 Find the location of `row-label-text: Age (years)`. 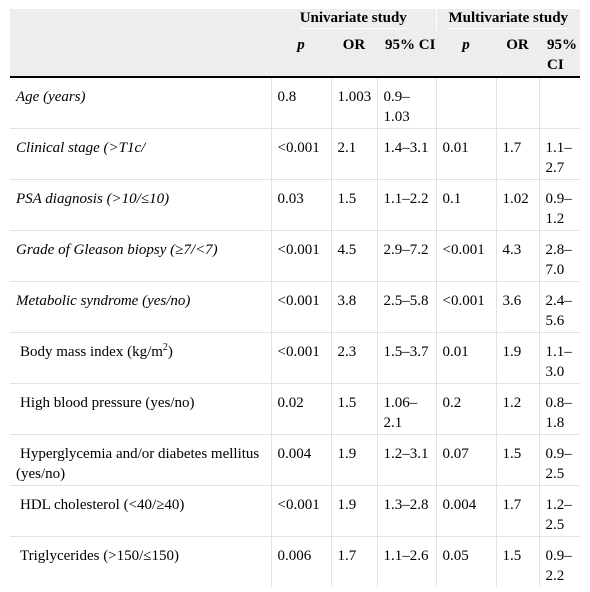

row-label-text: Age (years) is located at coordinates (51, 97).